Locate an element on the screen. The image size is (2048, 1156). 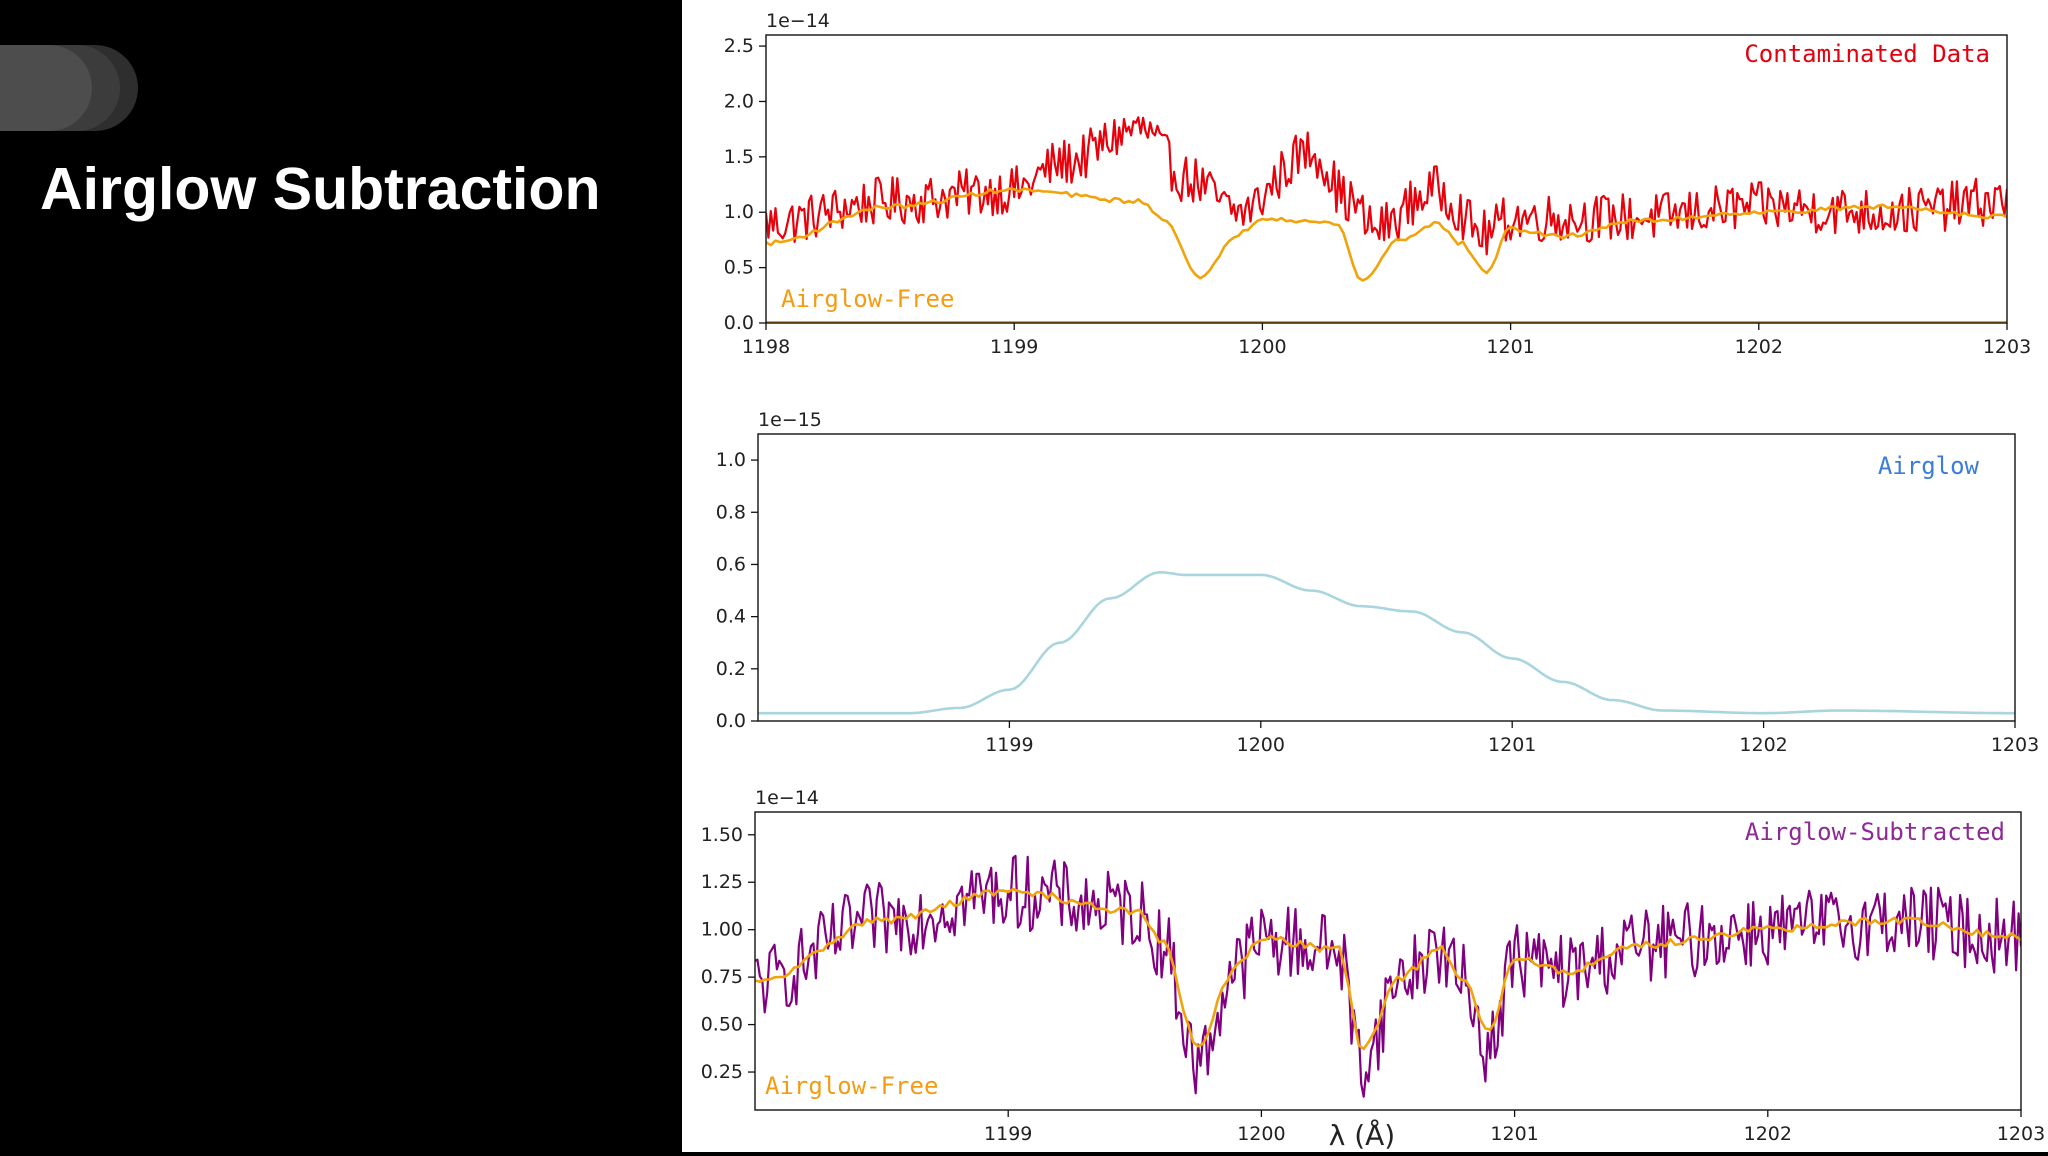
x-axis-label: λ (Å) is located at coordinates (1362, 1135).